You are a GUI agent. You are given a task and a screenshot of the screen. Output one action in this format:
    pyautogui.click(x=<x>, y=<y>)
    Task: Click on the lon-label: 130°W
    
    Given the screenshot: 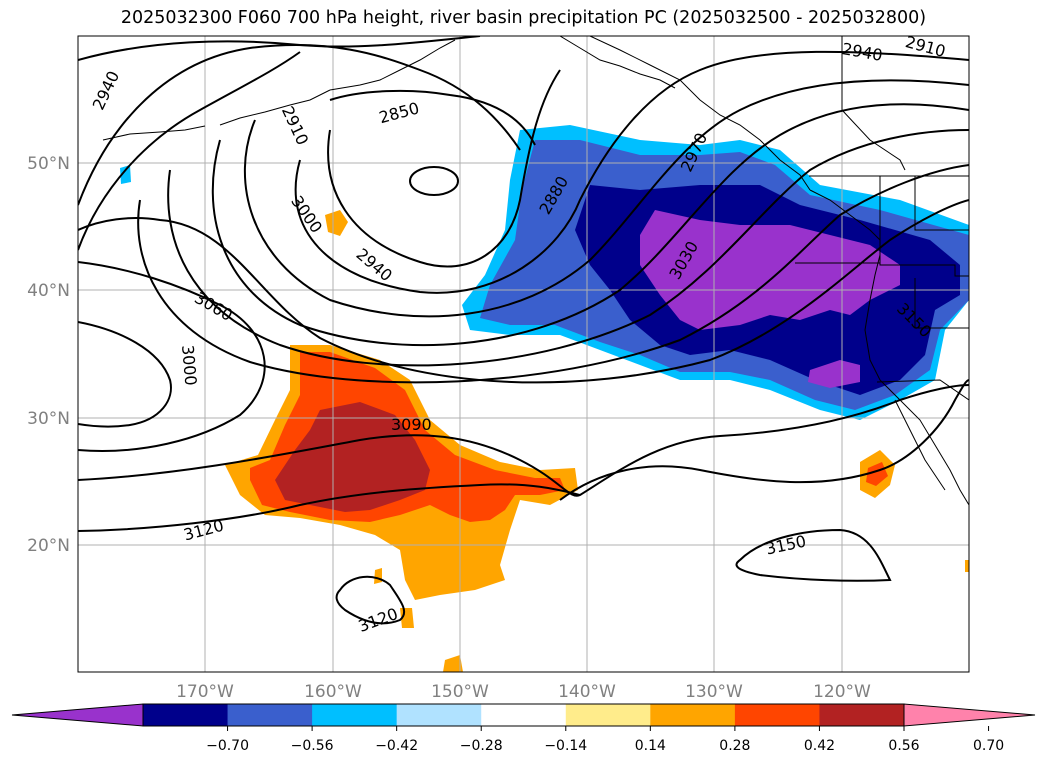 What is the action you would take?
    pyautogui.click(x=714, y=692)
    